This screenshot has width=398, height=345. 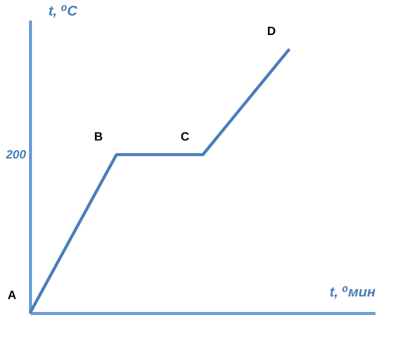 What do you see at coordinates (63, 10) in the screenshot?
I see `y-axis-title: t, ⁰C` at bounding box center [63, 10].